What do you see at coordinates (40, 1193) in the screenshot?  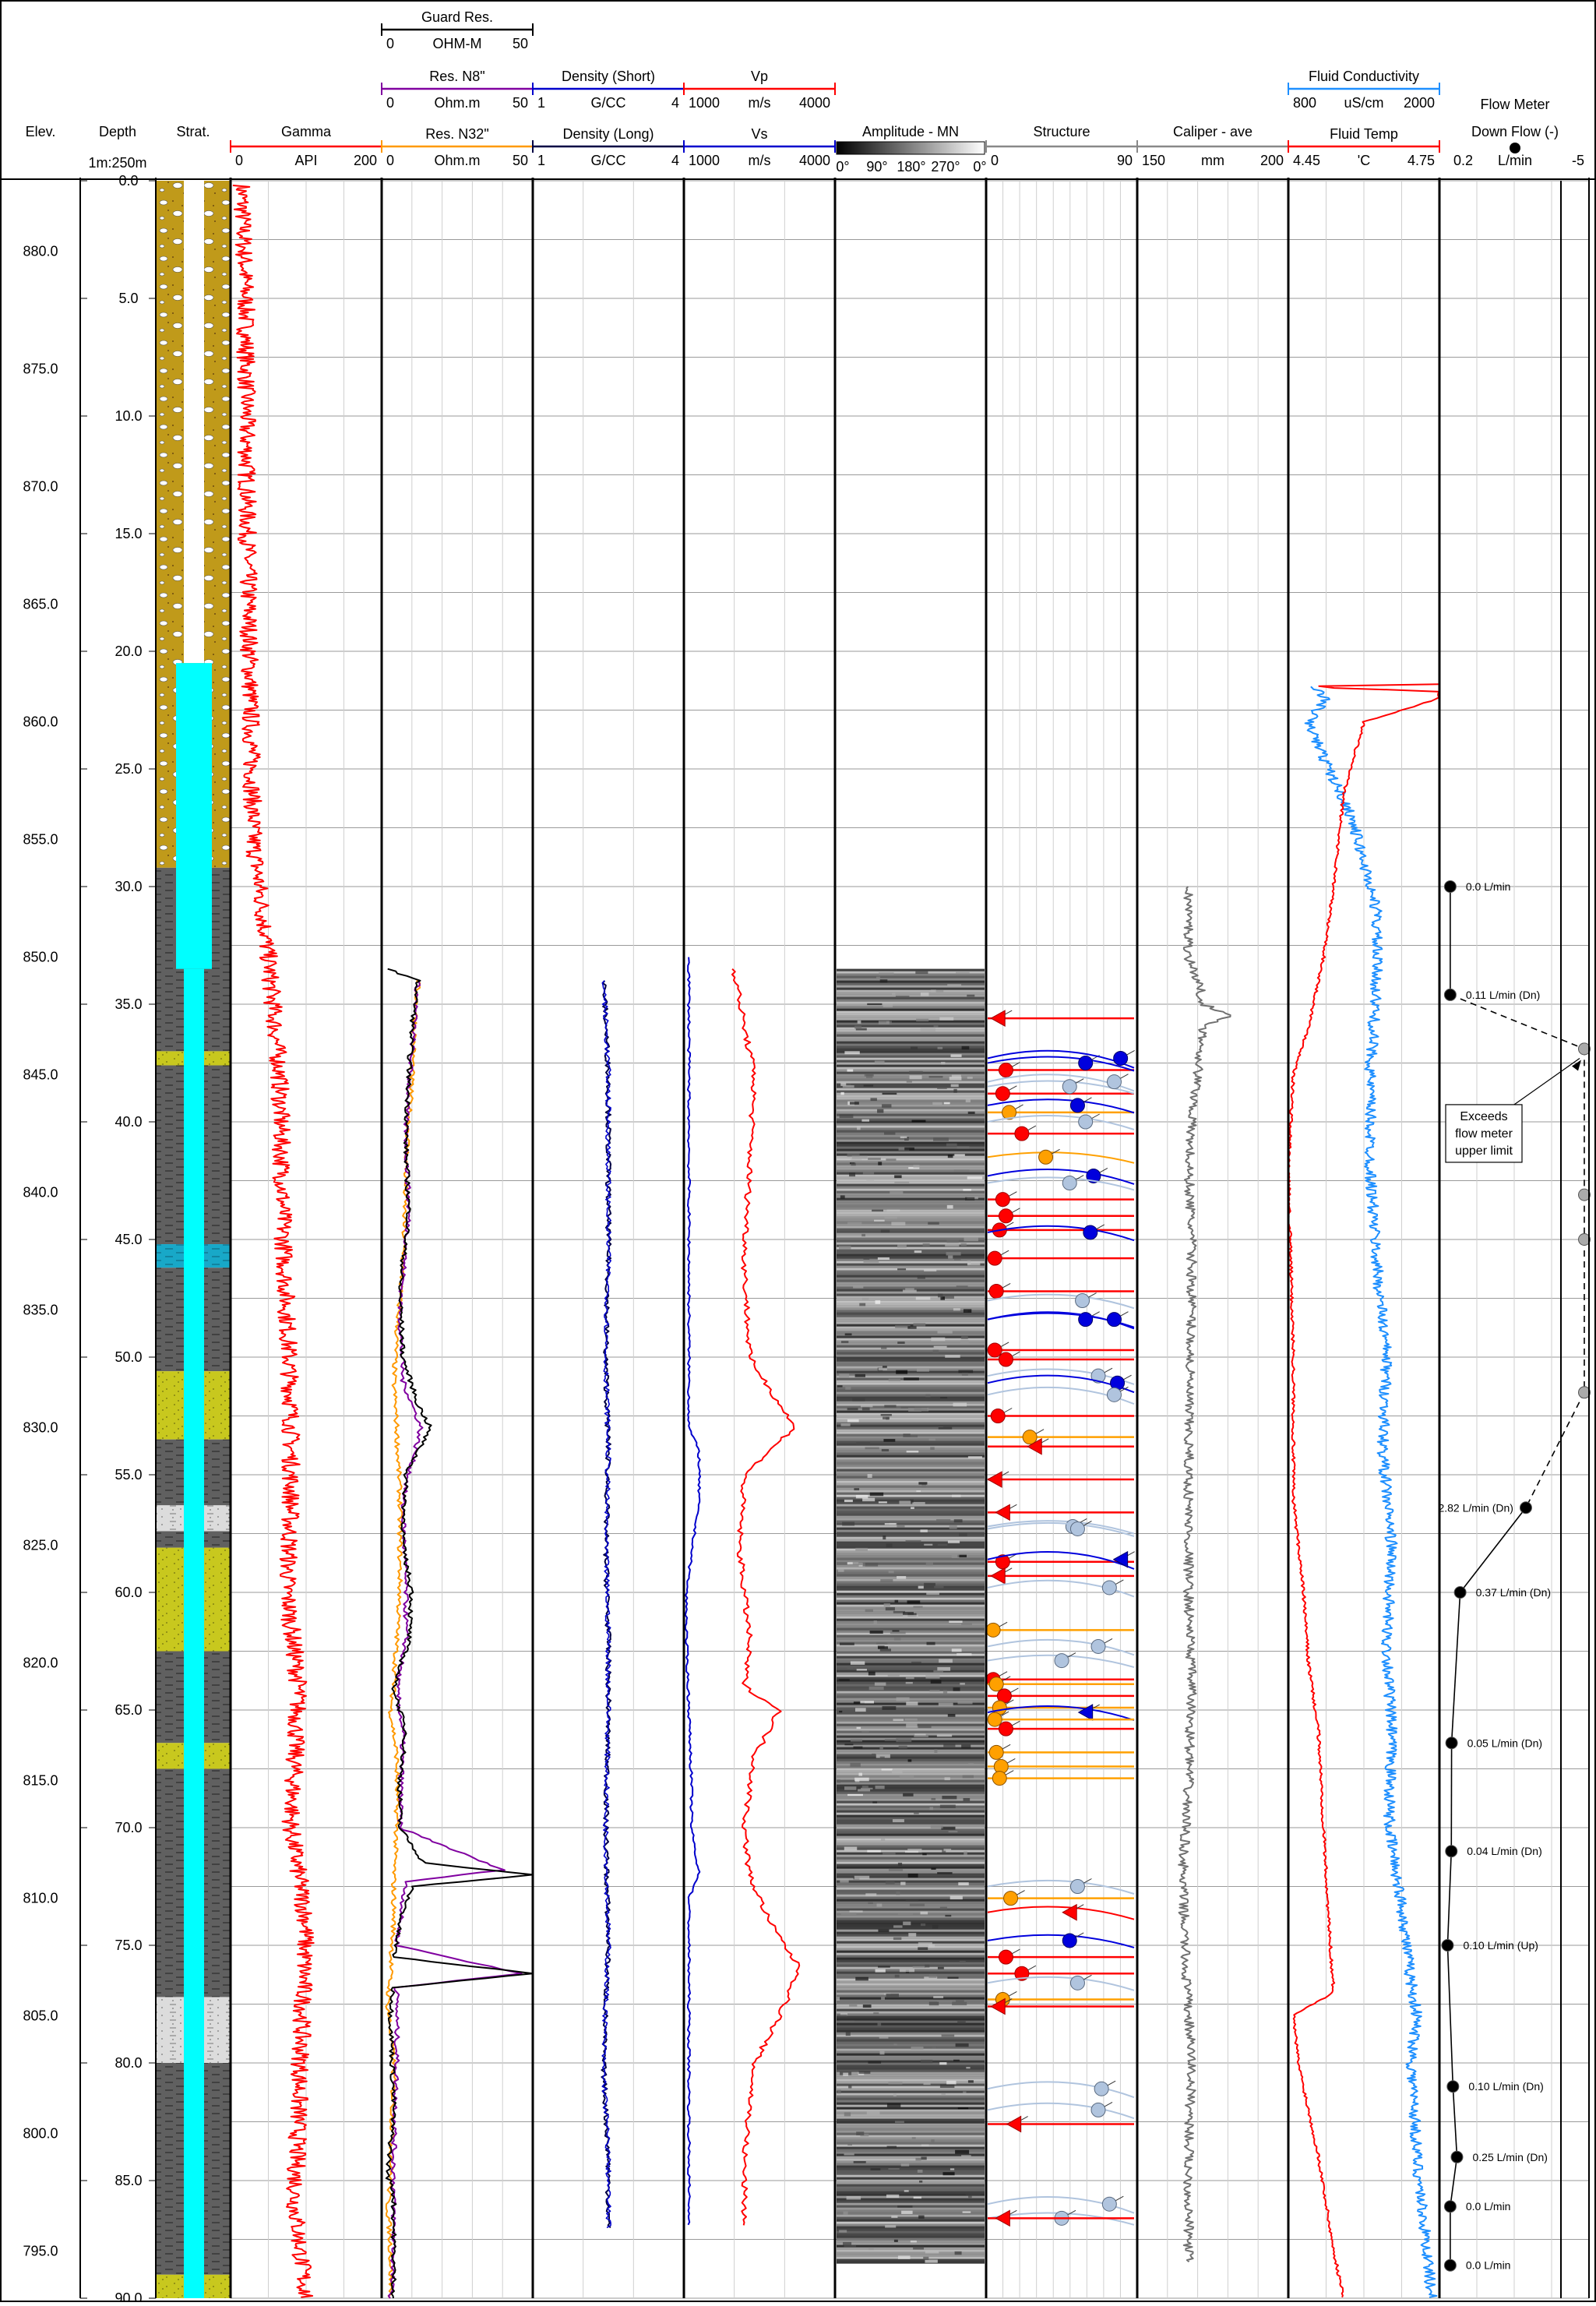 I see `elev-tick-label: 840.0` at bounding box center [40, 1193].